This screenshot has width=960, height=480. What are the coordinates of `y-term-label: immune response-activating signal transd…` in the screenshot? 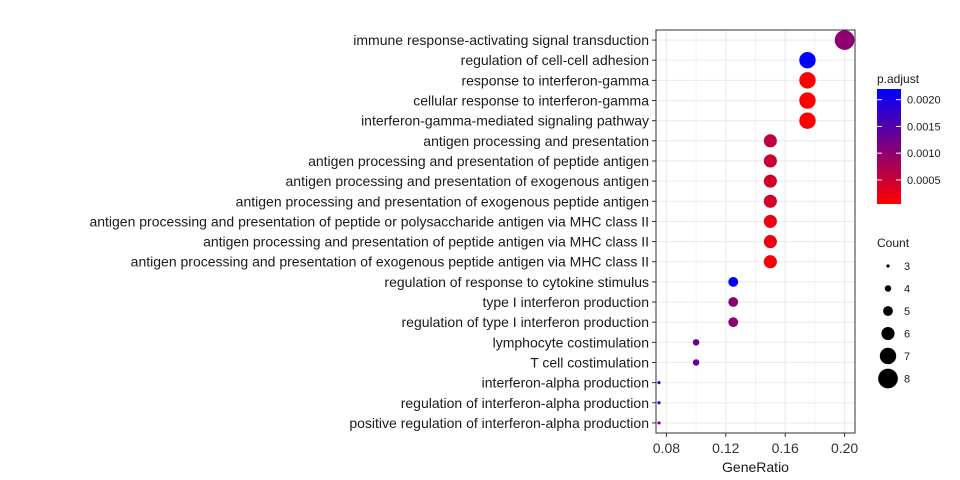 It's located at (501, 40).